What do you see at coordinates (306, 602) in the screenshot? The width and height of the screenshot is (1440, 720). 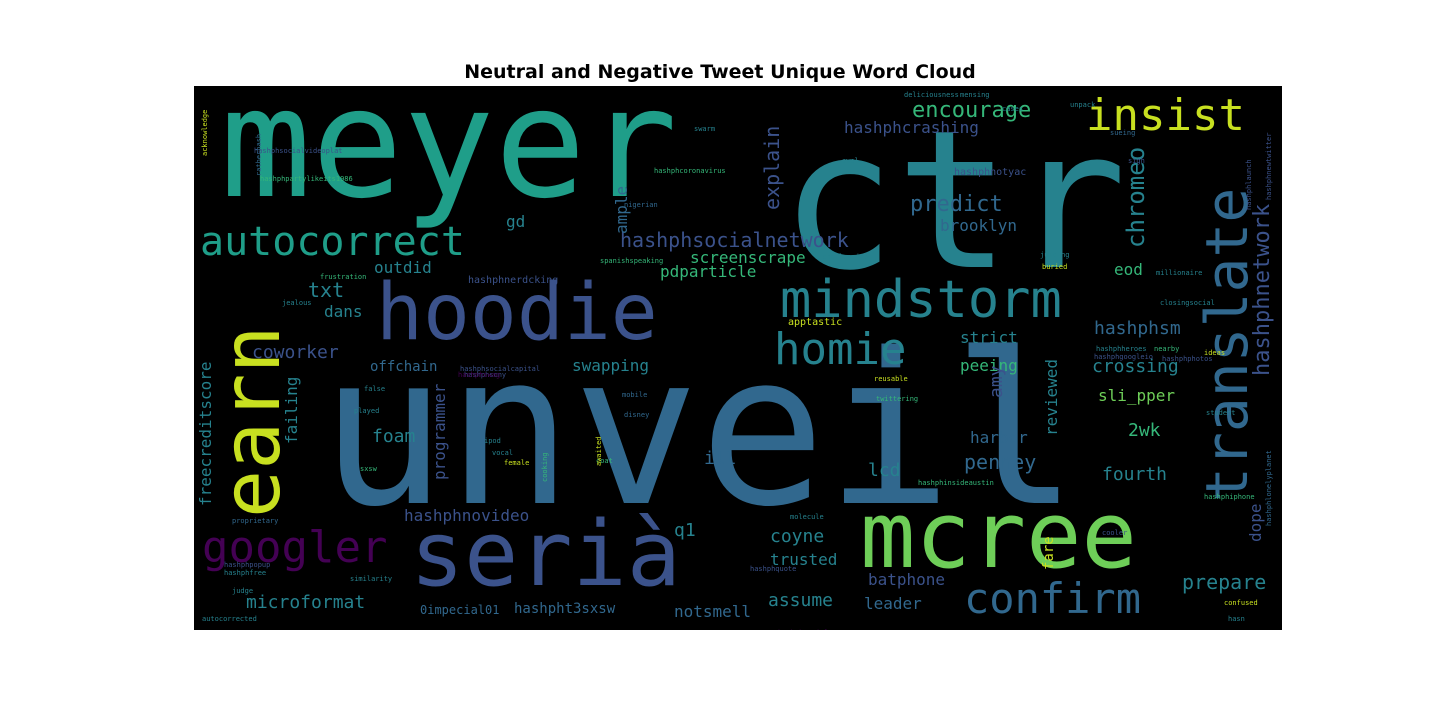 I see `word: microformat` at bounding box center [306, 602].